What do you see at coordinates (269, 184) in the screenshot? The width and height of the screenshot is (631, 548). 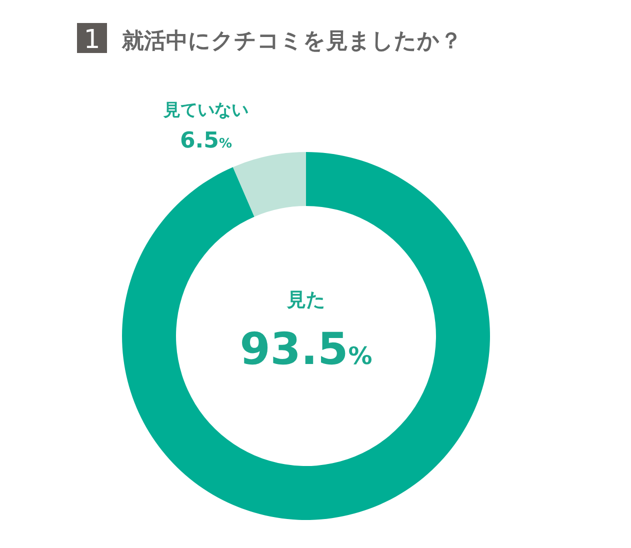 I see `donut-slice` at bounding box center [269, 184].